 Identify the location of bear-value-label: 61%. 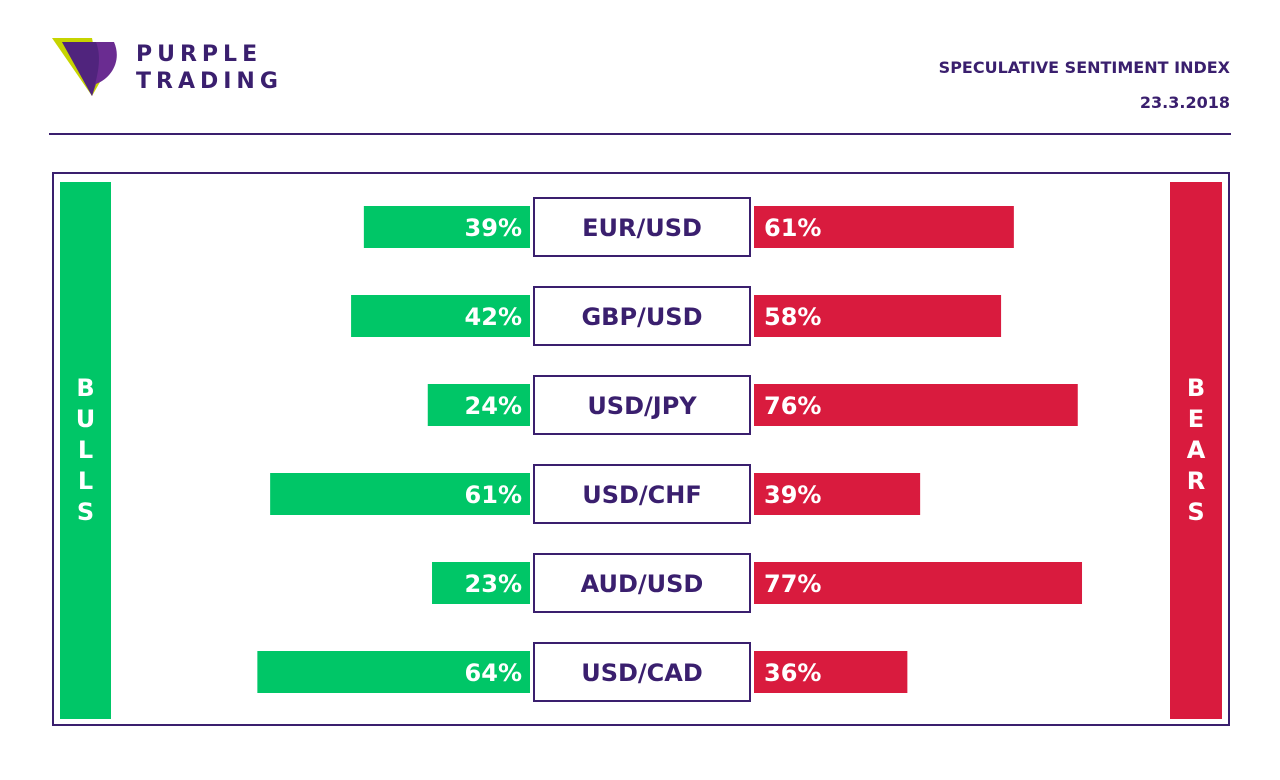
(792, 228).